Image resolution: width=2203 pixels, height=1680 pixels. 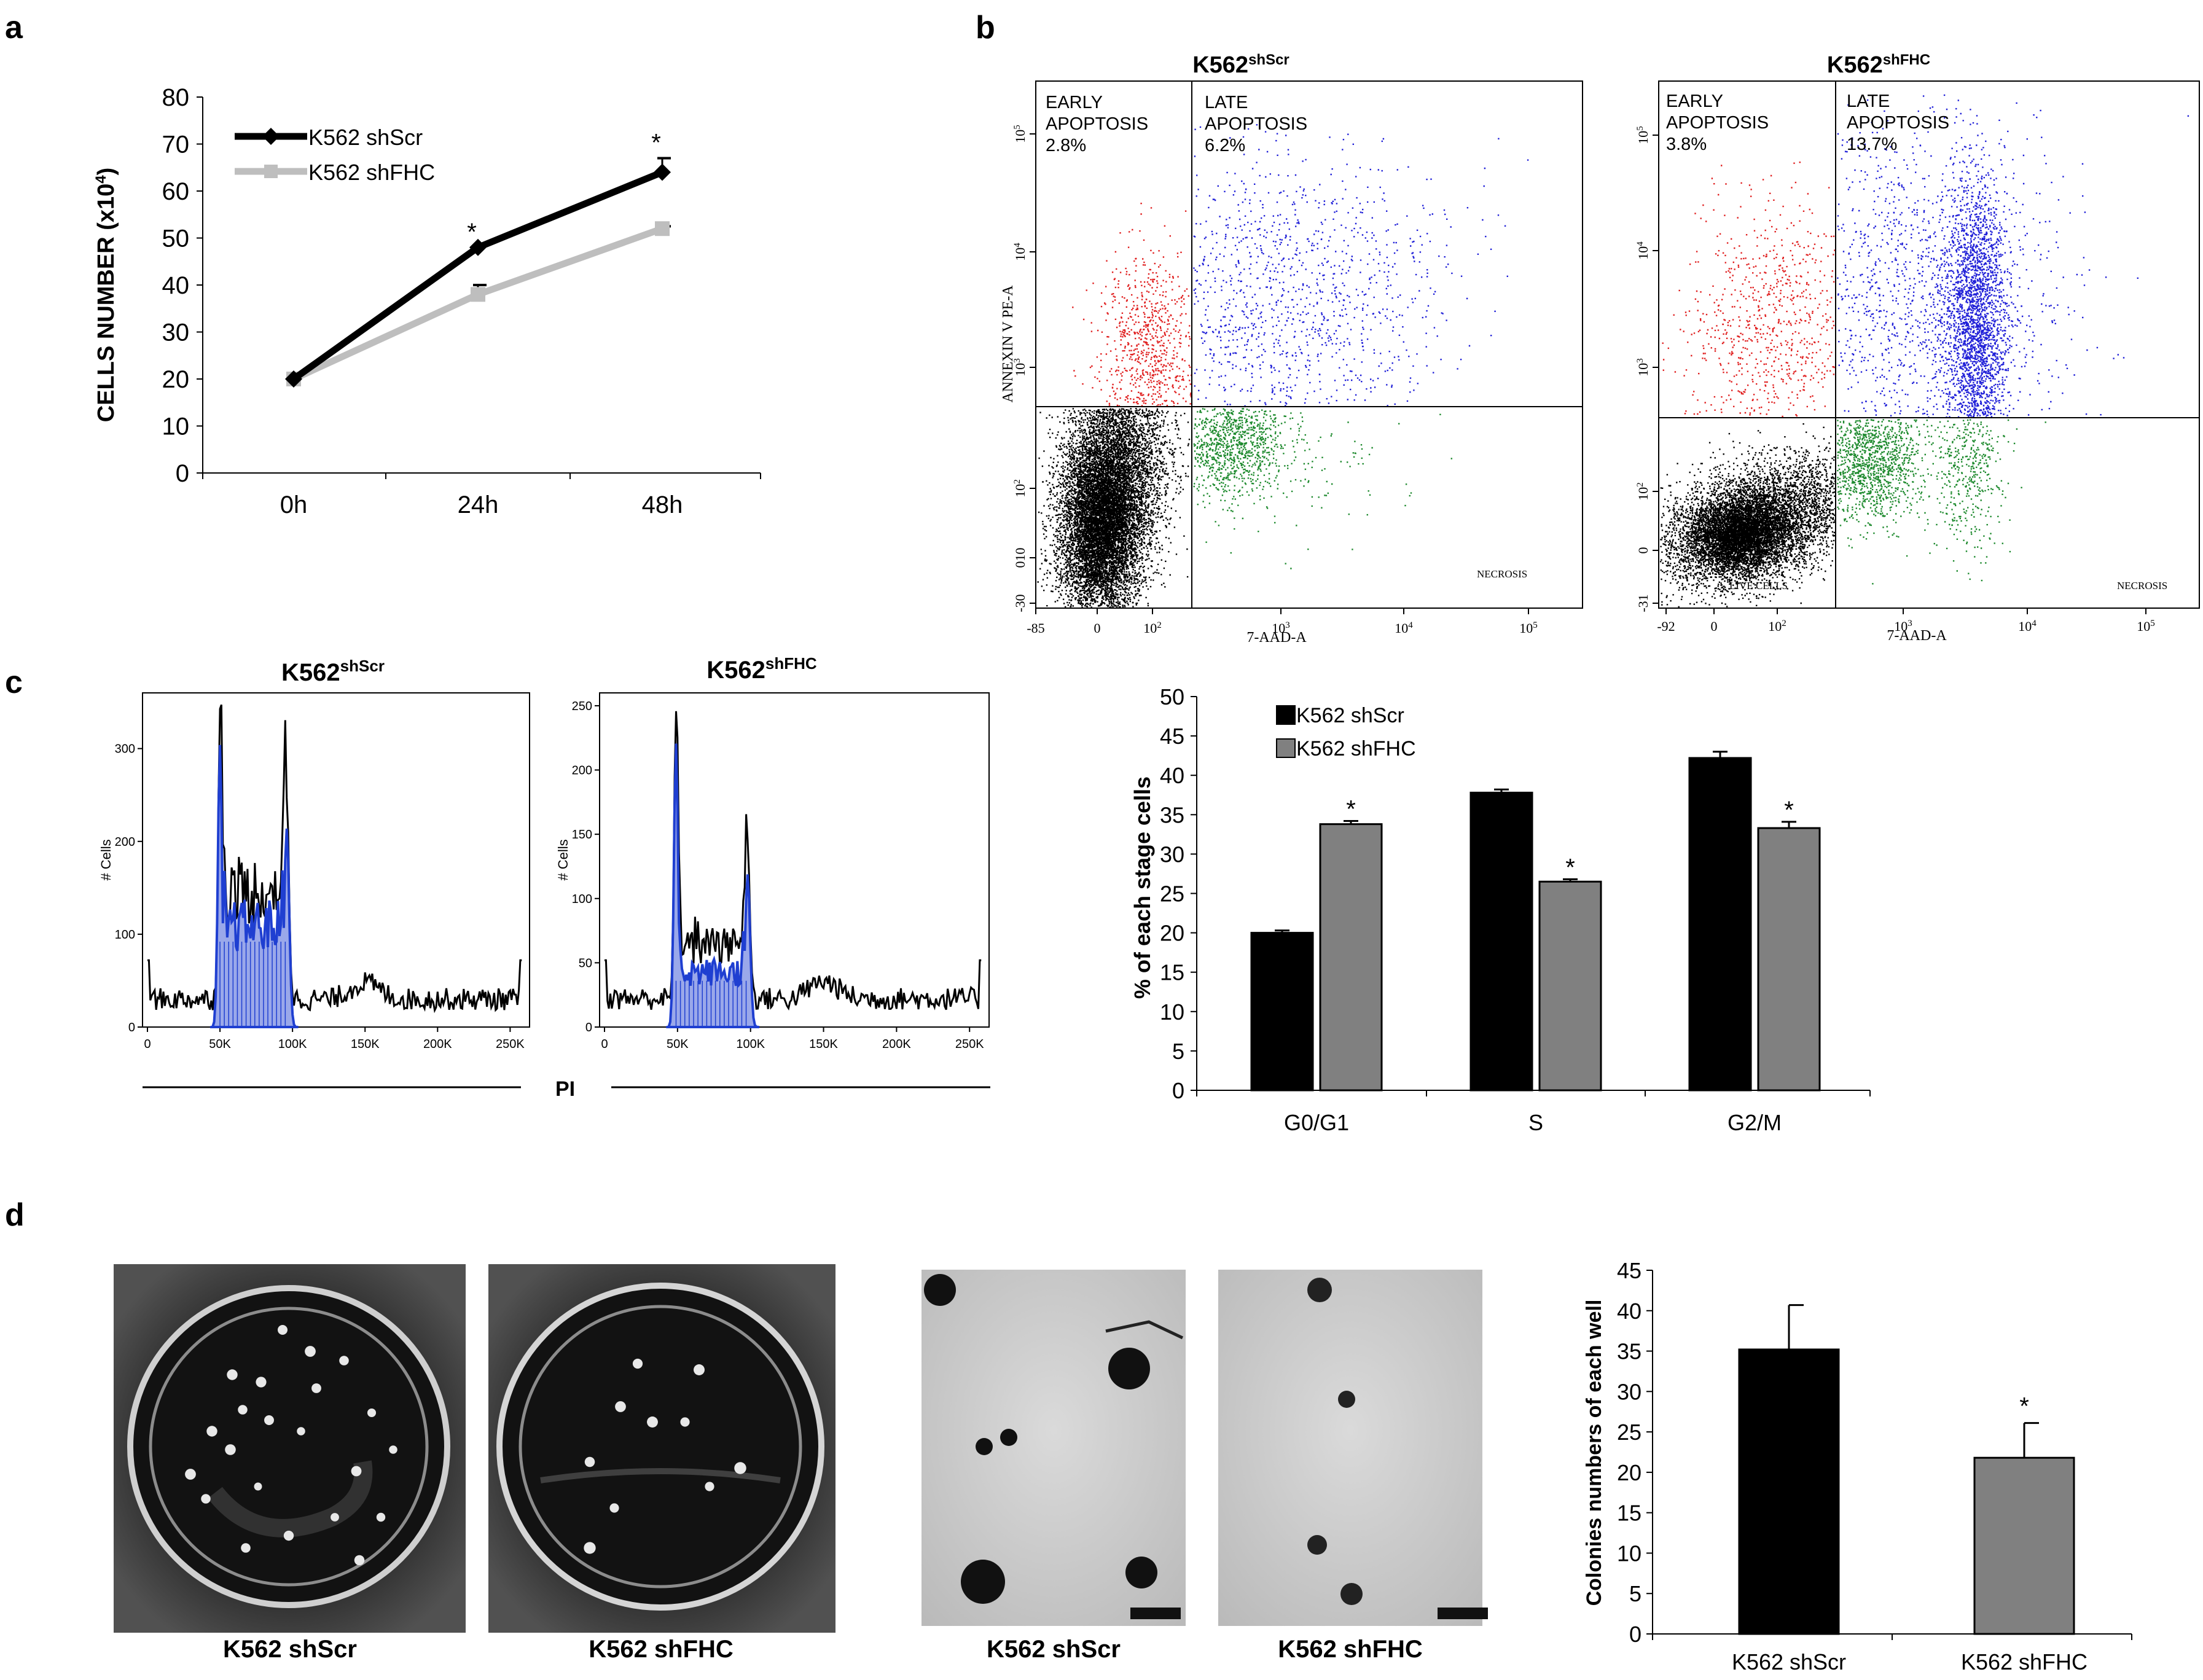 I want to click on panel-letter-c: c, so click(x=14, y=682).